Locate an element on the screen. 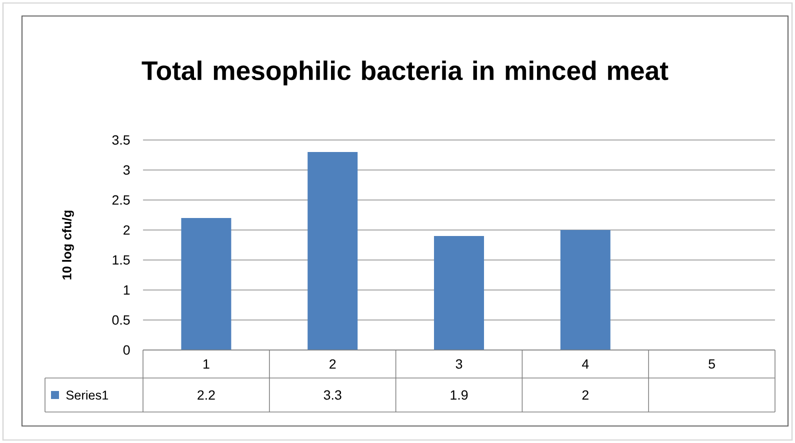 The height and width of the screenshot is (443, 795). y-tick-label: 1.5 is located at coordinates (121, 260).